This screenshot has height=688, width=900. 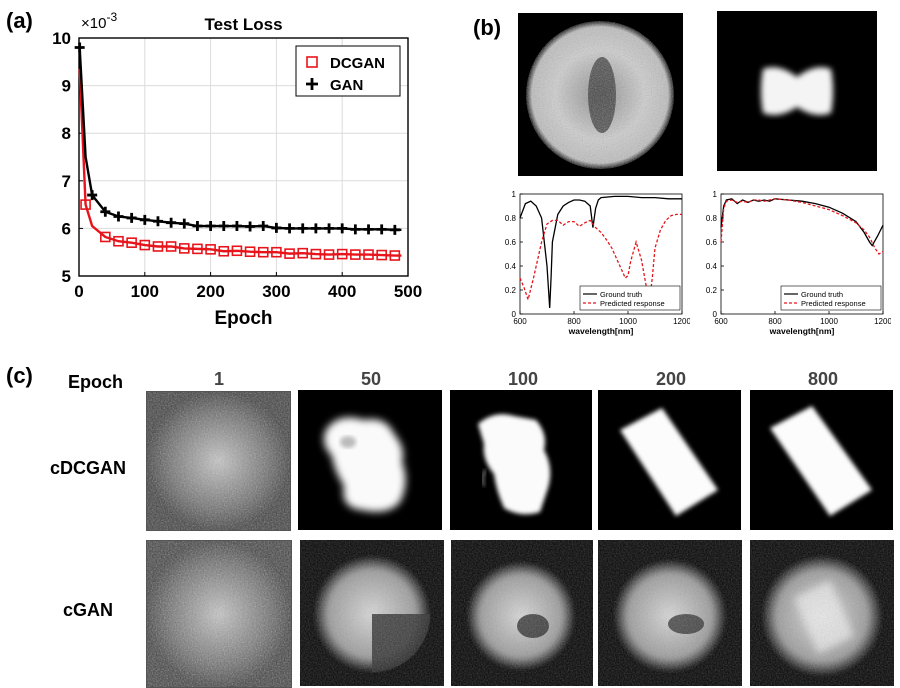 What do you see at coordinates (312, 62) in the screenshot?
I see `legend-marker-dcgan` at bounding box center [312, 62].